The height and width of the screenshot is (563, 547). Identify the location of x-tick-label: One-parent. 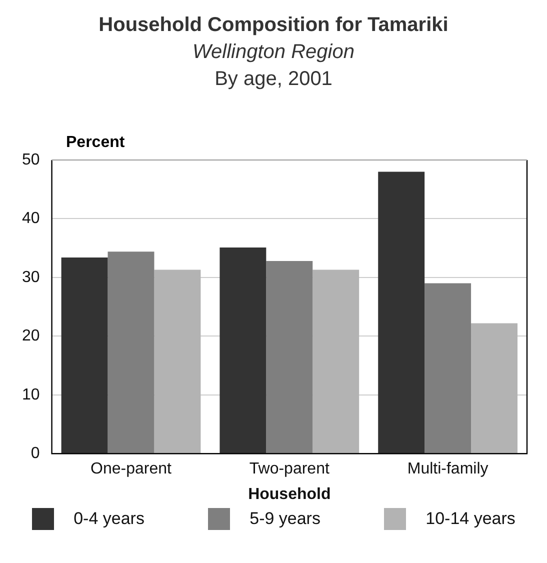
(131, 469).